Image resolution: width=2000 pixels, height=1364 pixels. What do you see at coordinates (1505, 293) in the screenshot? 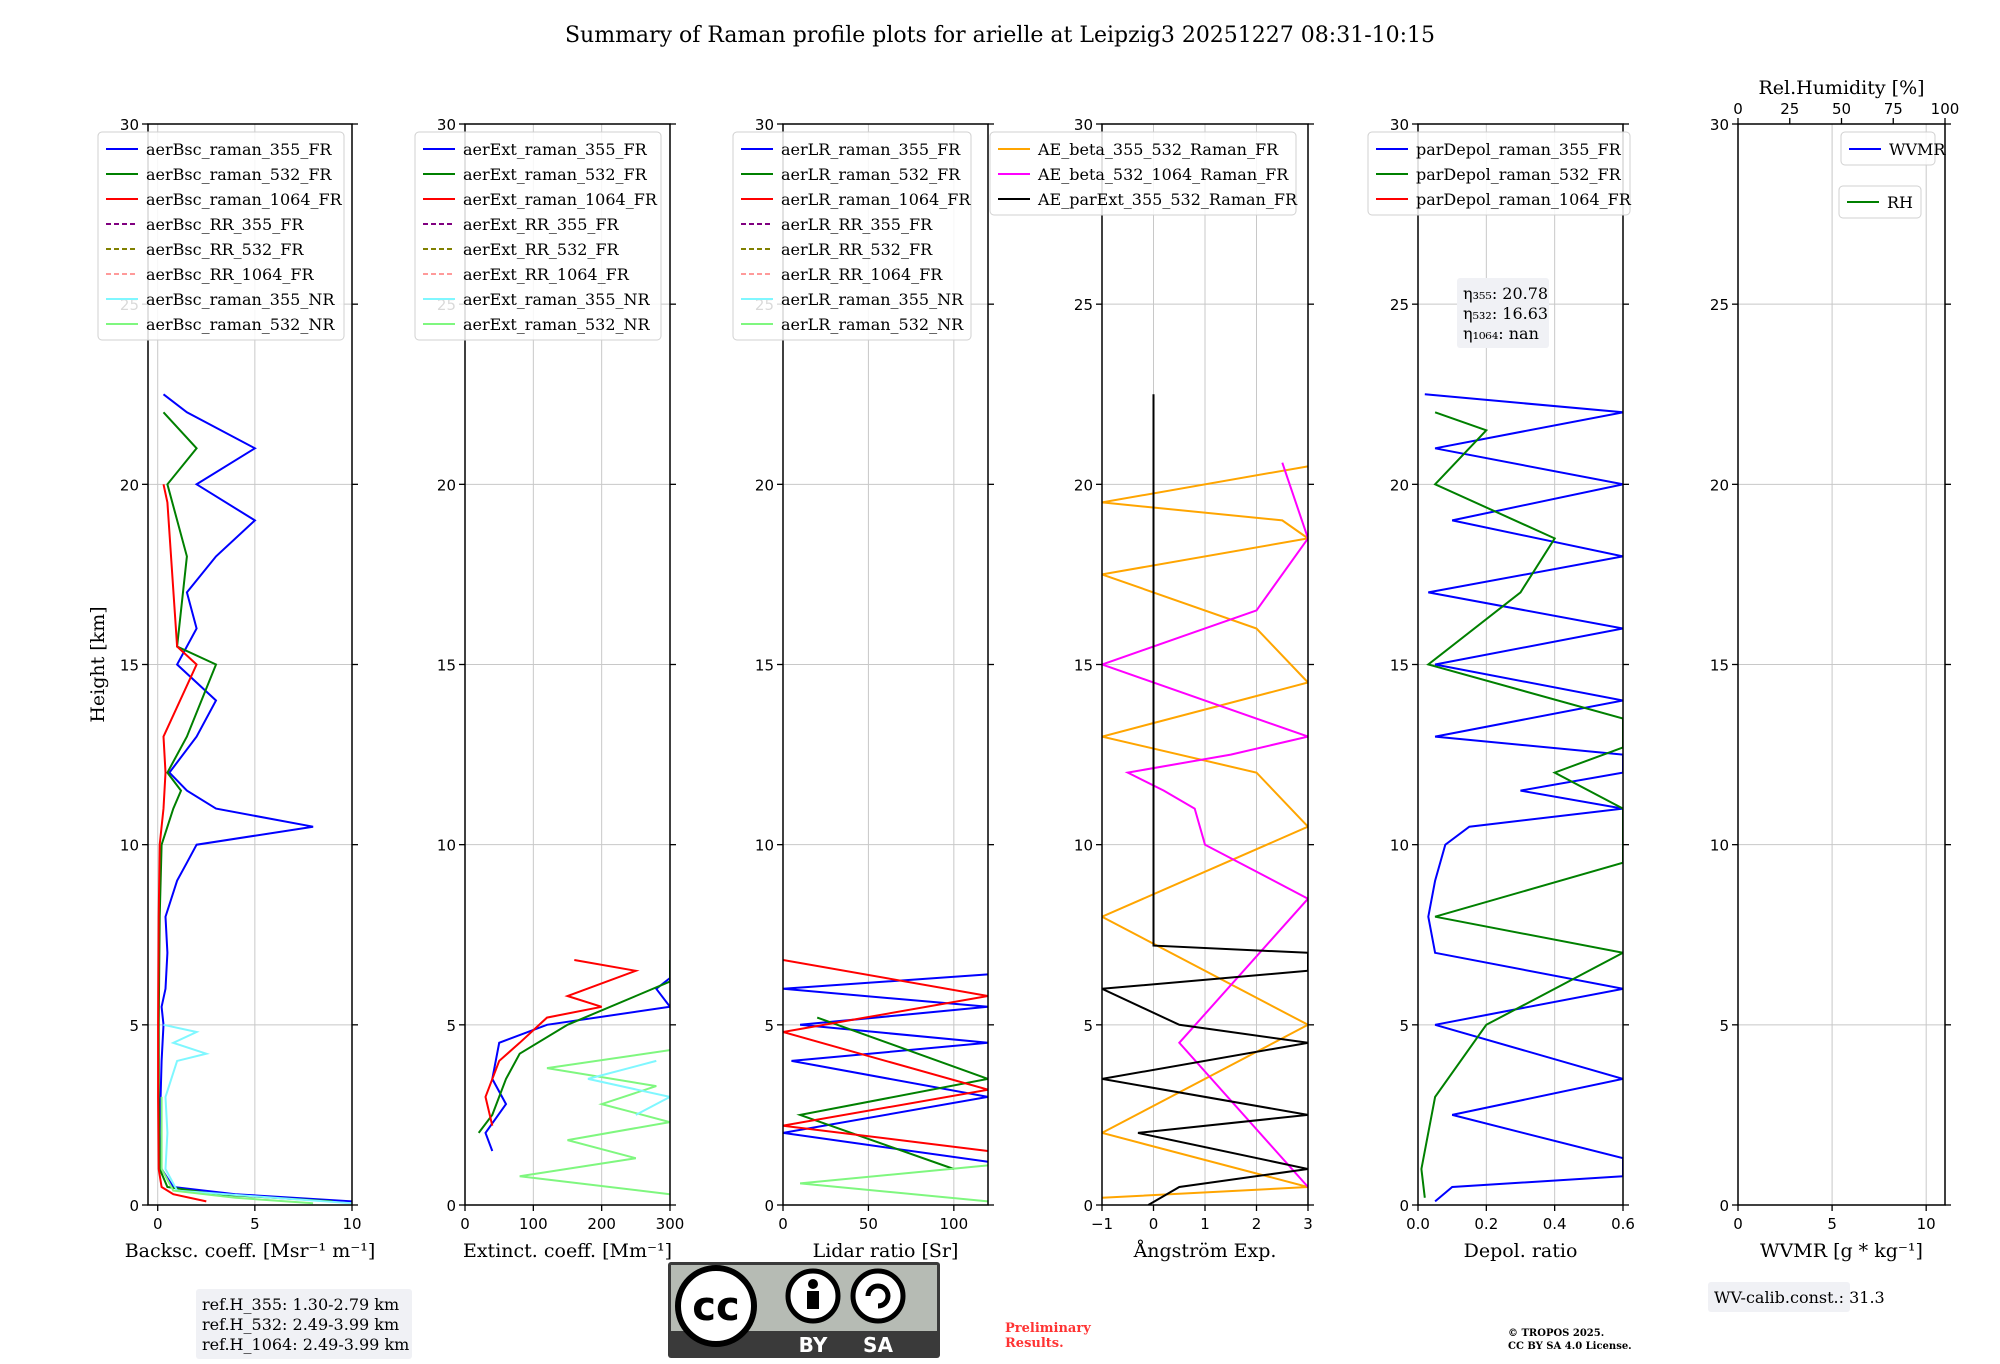
I see `annotation-line: η₃₅₅: 20.78` at bounding box center [1505, 293].